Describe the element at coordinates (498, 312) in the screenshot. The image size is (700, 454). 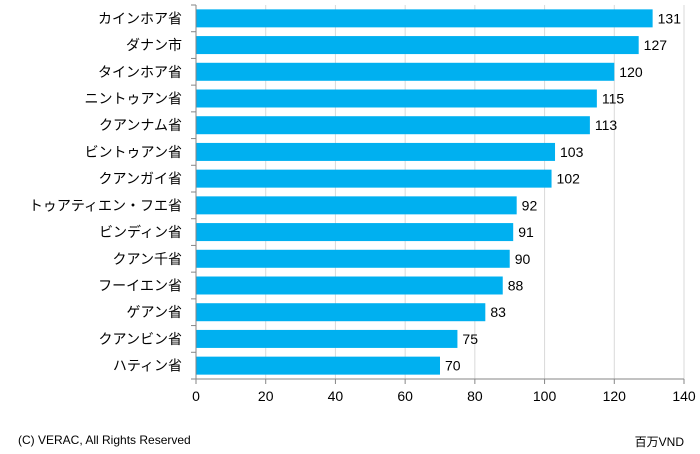
I see `data-label: 83` at that location.